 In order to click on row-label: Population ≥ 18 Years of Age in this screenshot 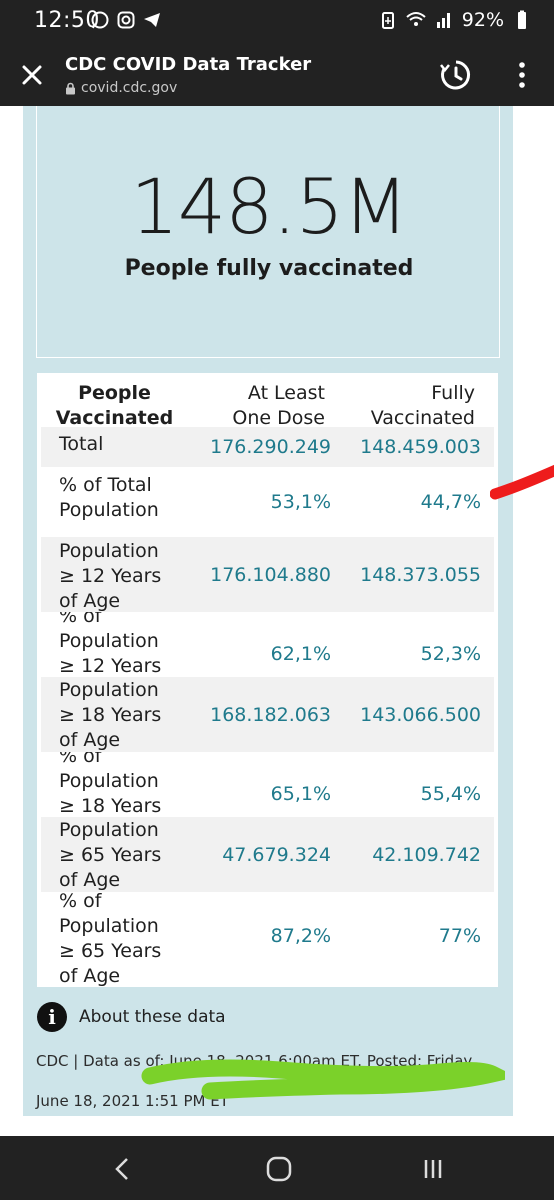, I will do `click(123, 715)`.